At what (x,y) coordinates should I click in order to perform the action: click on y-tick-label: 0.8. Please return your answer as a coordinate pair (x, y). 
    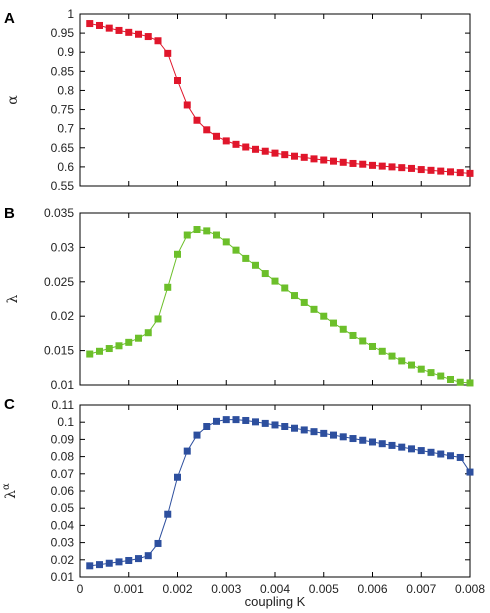
    Looking at the image, I should click on (65, 90).